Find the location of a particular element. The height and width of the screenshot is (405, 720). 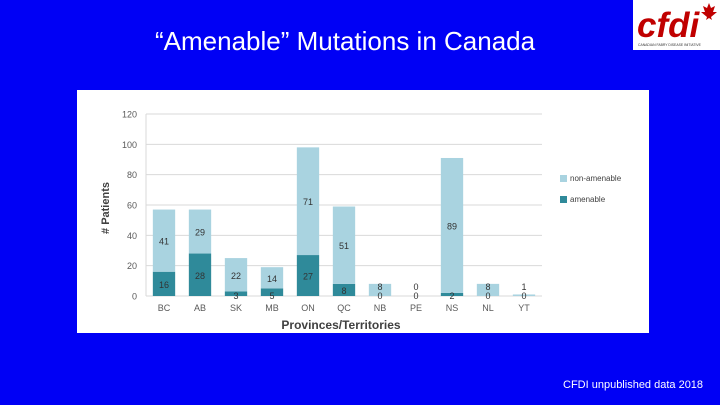

legend-label: amenable is located at coordinates (588, 199).